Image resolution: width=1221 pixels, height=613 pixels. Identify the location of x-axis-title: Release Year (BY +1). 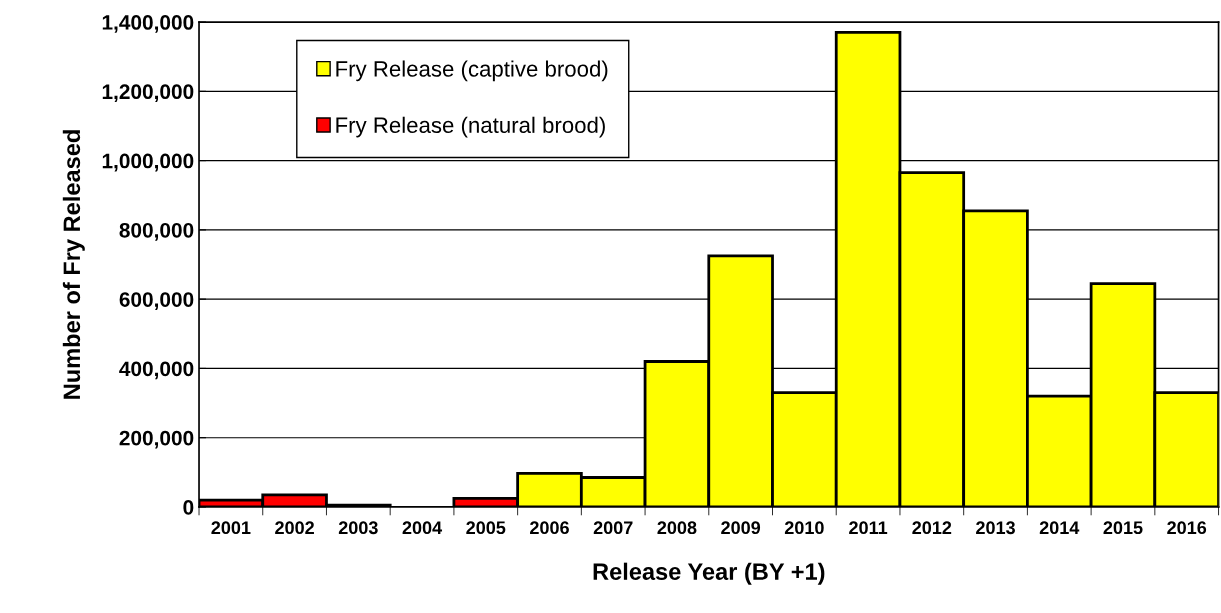
(709, 573).